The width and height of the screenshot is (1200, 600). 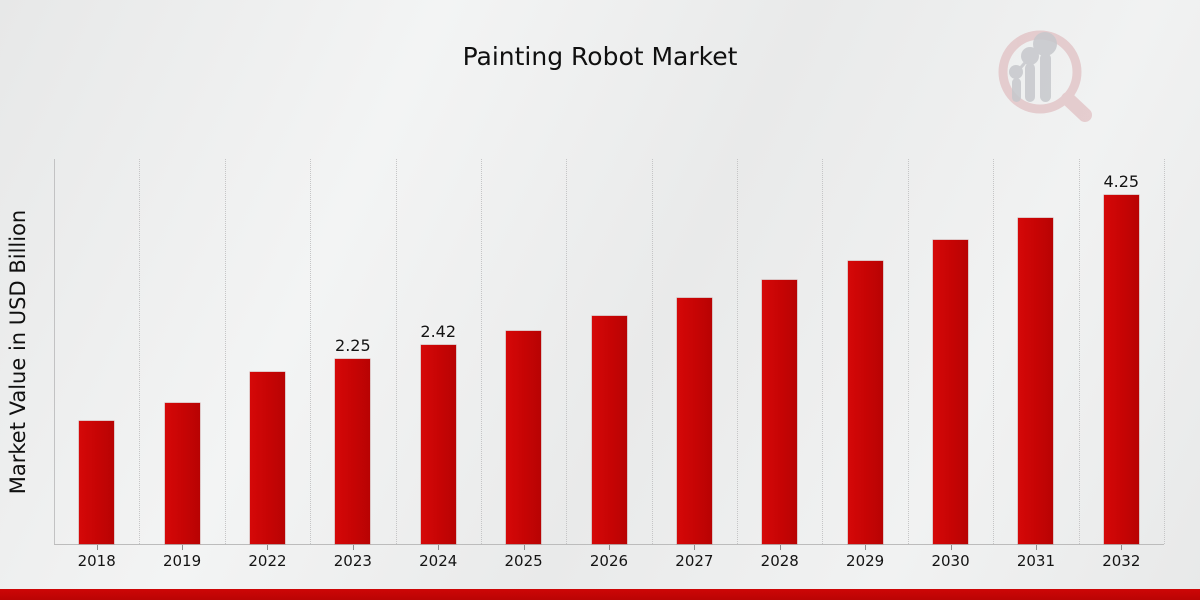 I want to click on bar-value-label: 4.25, so click(x=1121, y=181).